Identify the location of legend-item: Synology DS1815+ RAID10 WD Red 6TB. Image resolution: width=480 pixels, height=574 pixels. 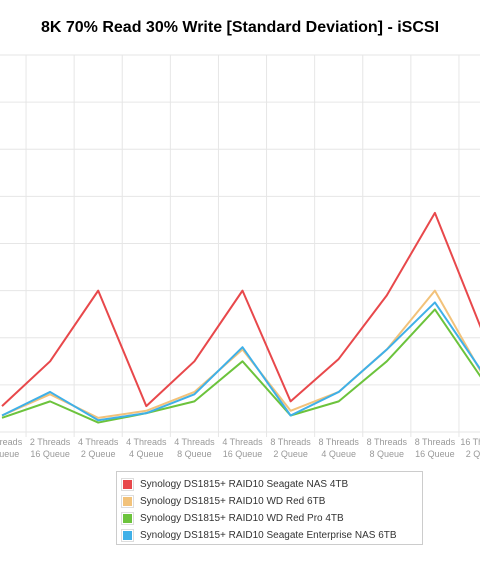
(271, 501).